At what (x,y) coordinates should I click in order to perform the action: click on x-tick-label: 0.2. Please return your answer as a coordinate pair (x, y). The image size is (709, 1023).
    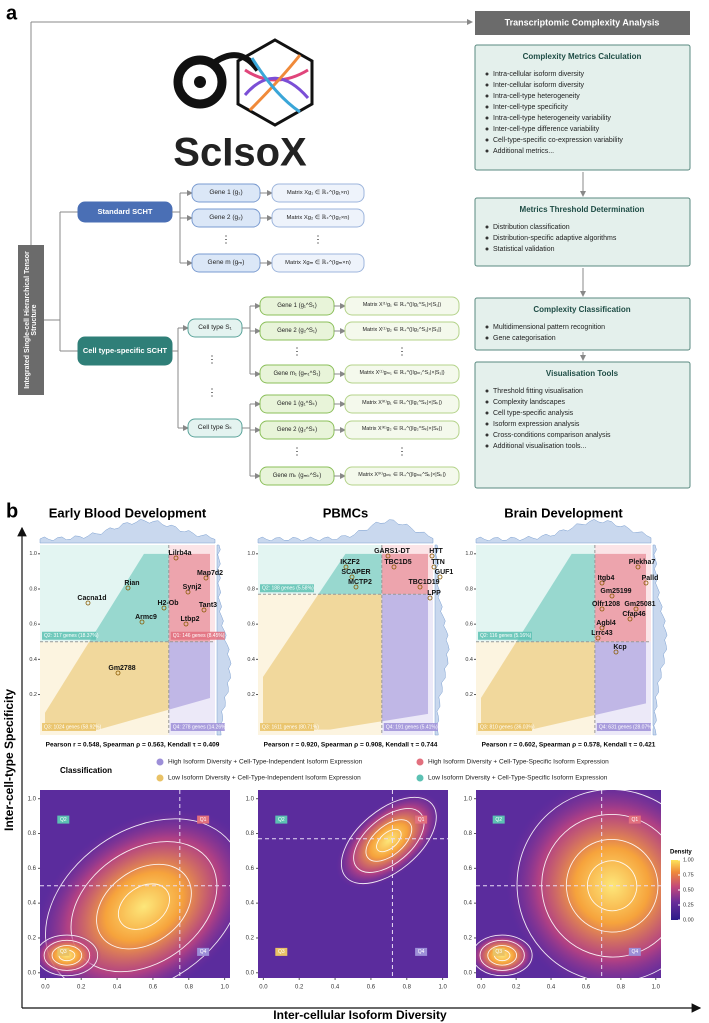
    Looking at the image, I should click on (516, 988).